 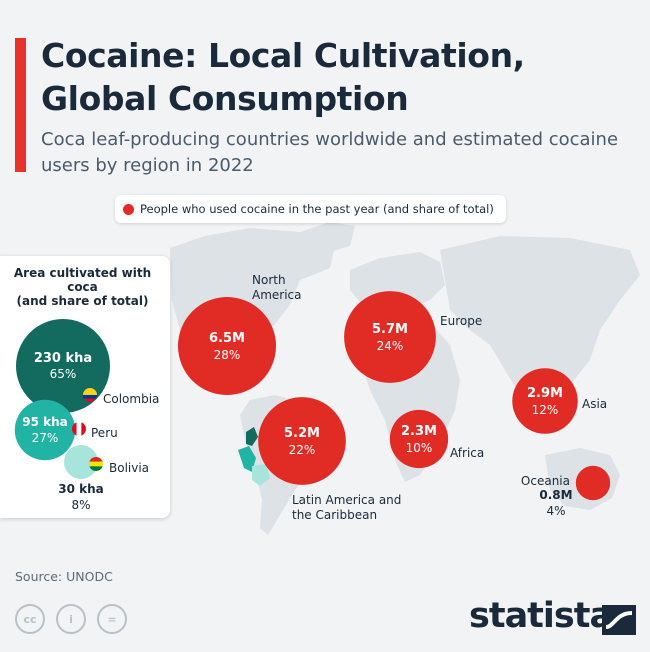 What do you see at coordinates (30, 619) in the screenshot?
I see `creative-commons-icon: cc` at bounding box center [30, 619].